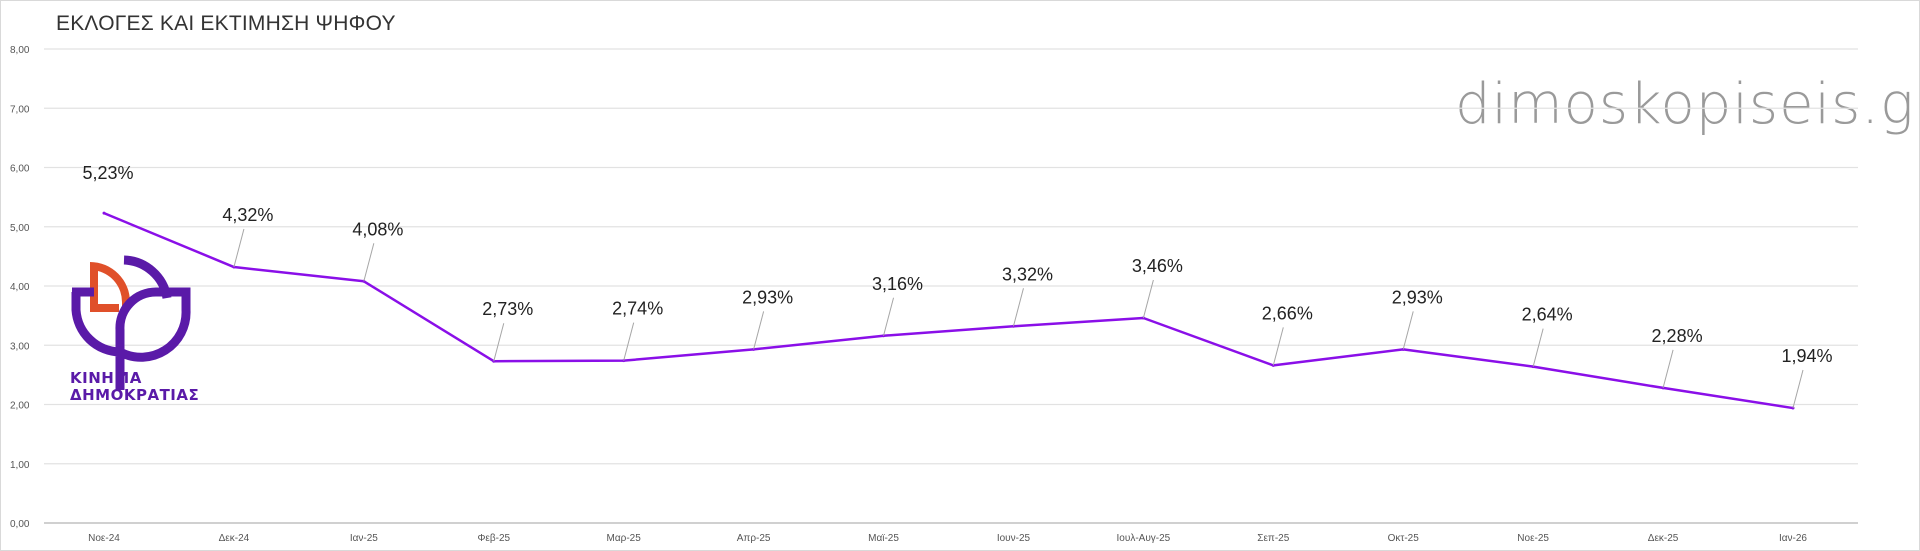  What do you see at coordinates (1687, 104) in the screenshot?
I see `watermark: dimoskopiseis.gr` at bounding box center [1687, 104].